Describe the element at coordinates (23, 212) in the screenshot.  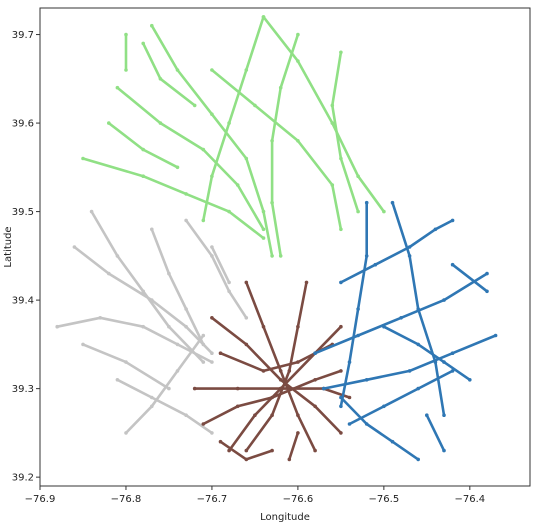
I see `y-tick-label: 39.5` at that location.